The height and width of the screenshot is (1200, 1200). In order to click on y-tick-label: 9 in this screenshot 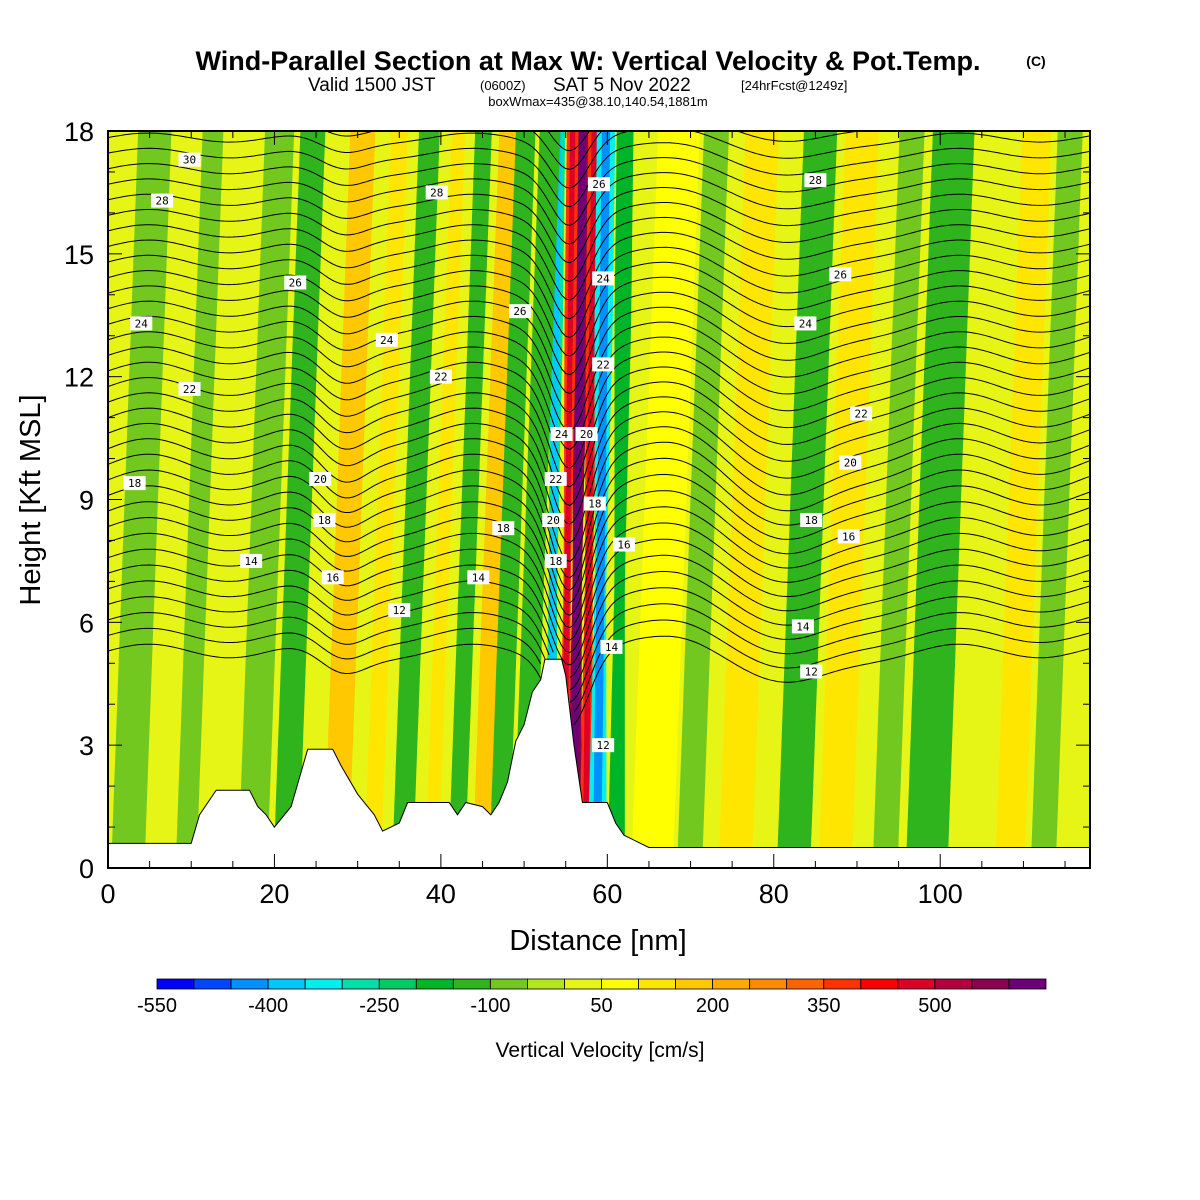, I will do `click(86, 501)`.